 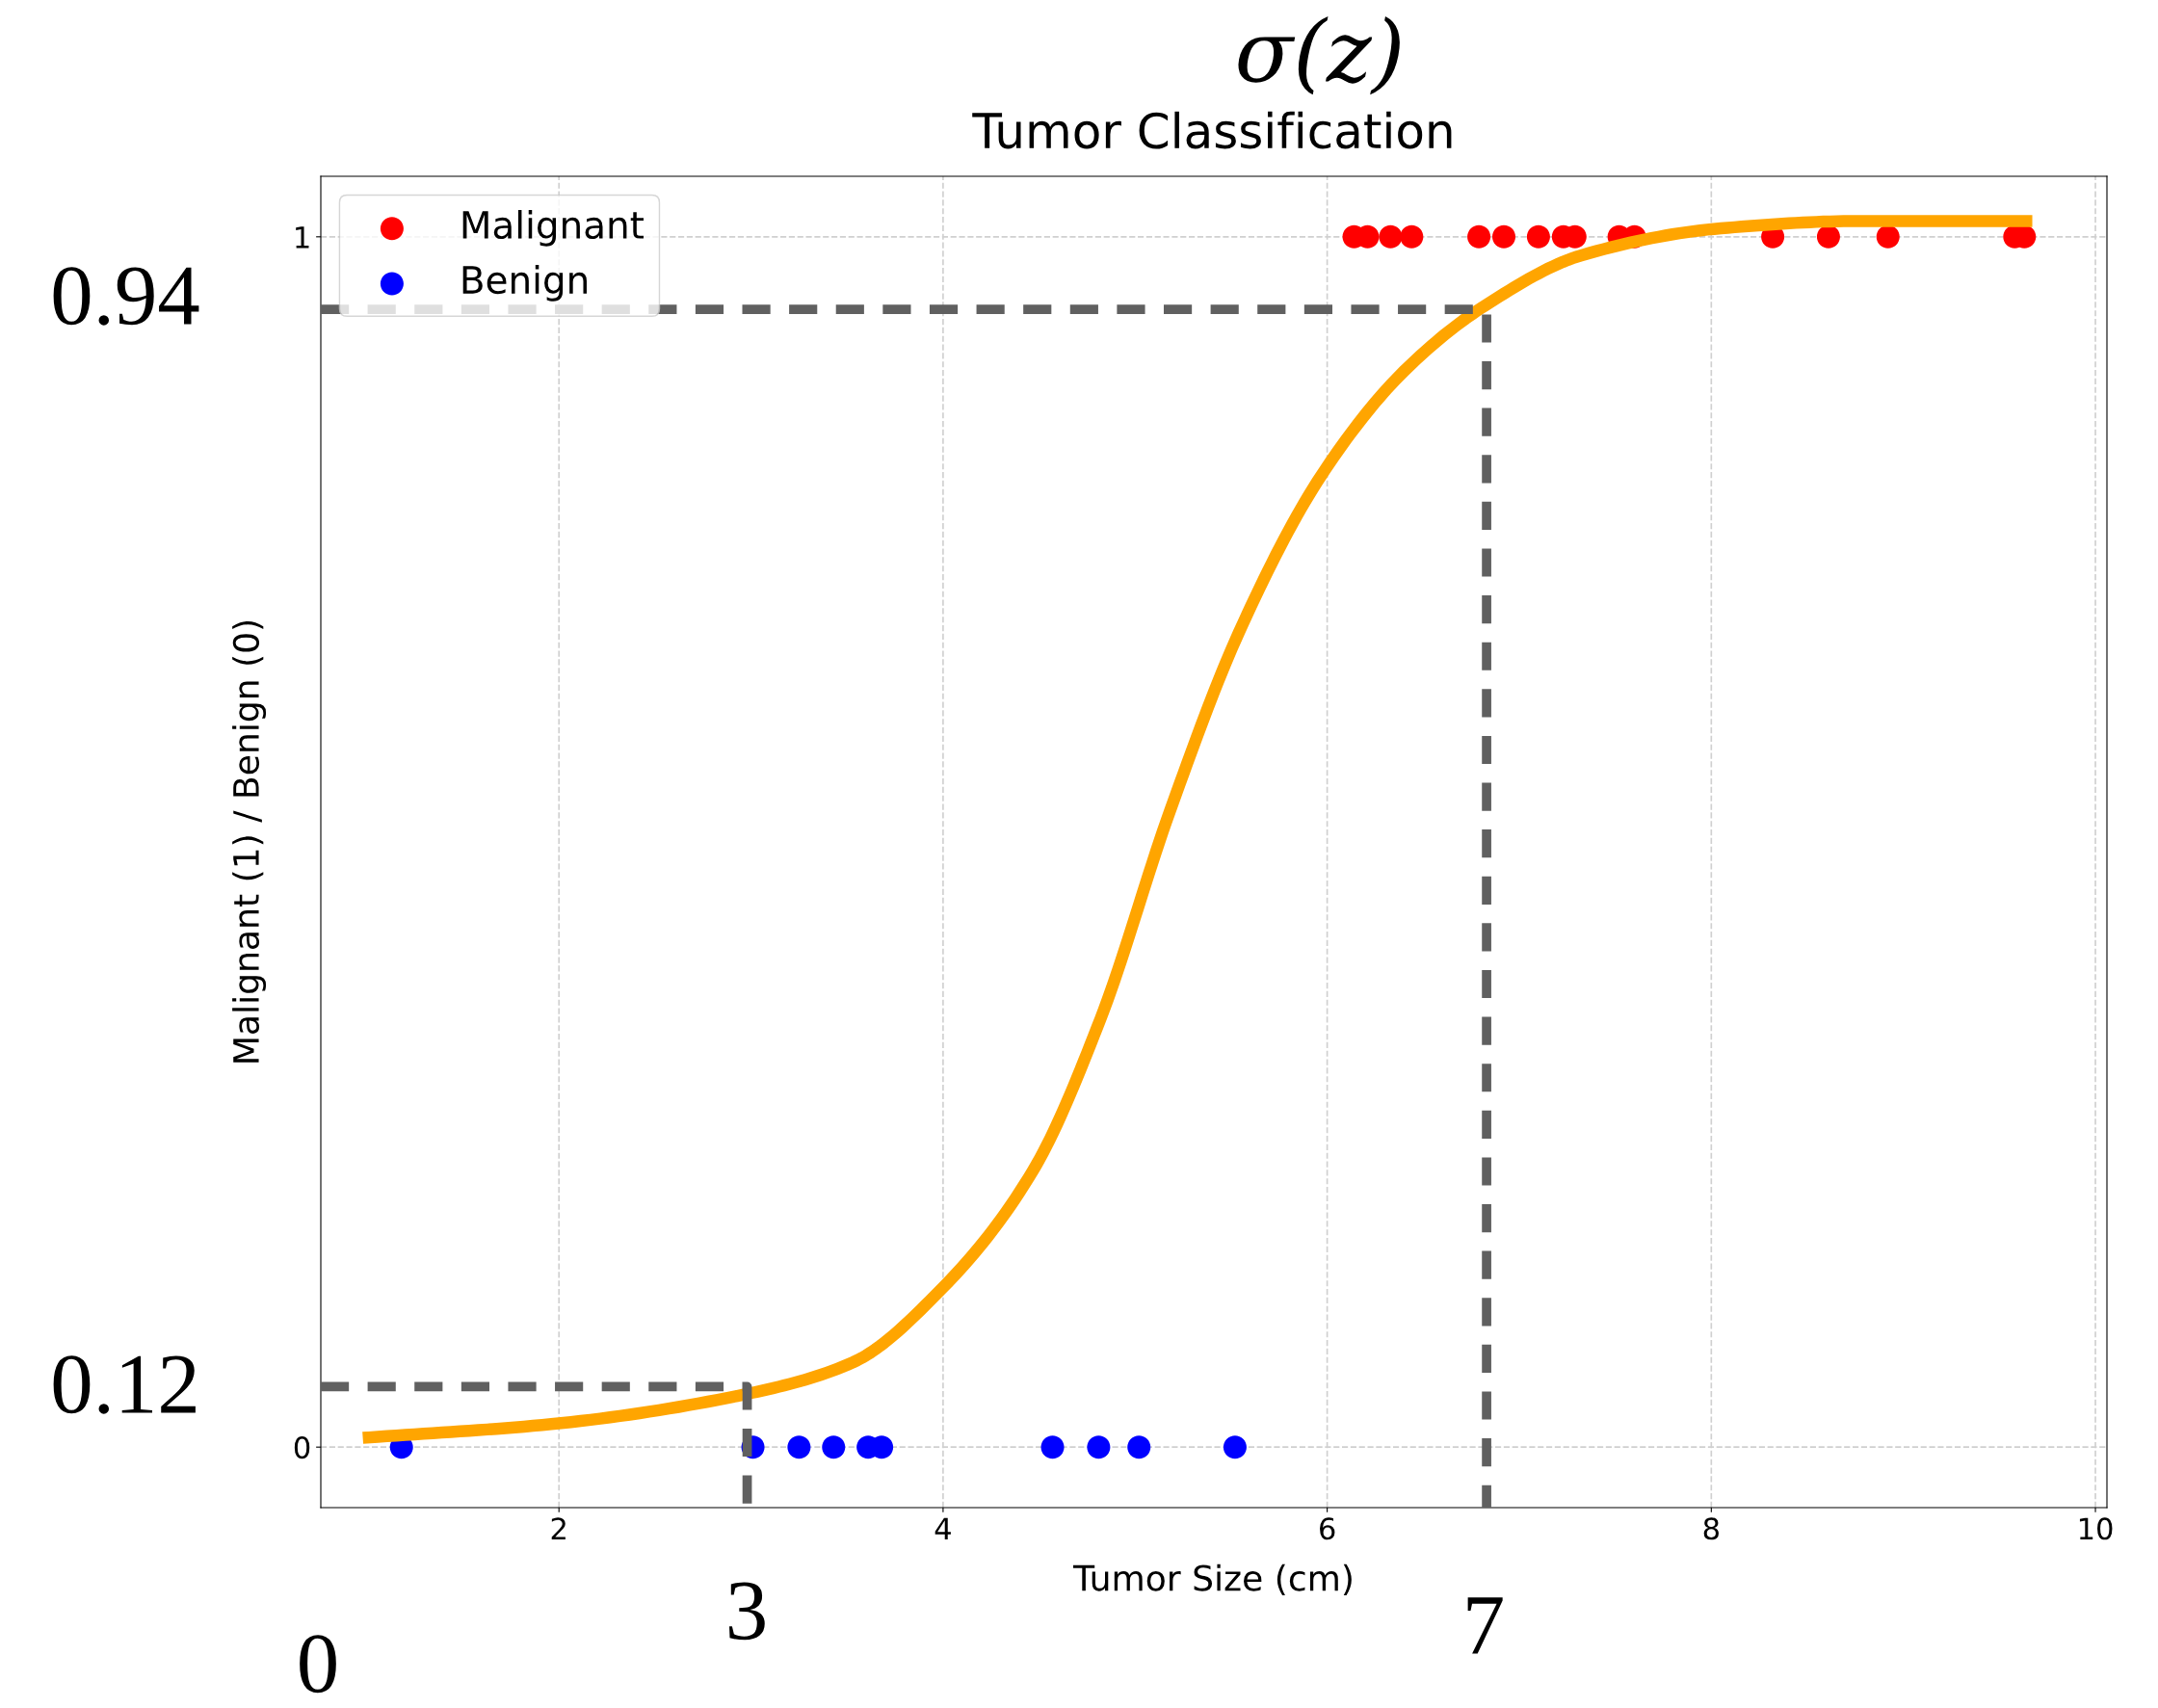 I want to click on text: 7, so click(x=1485, y=1626).